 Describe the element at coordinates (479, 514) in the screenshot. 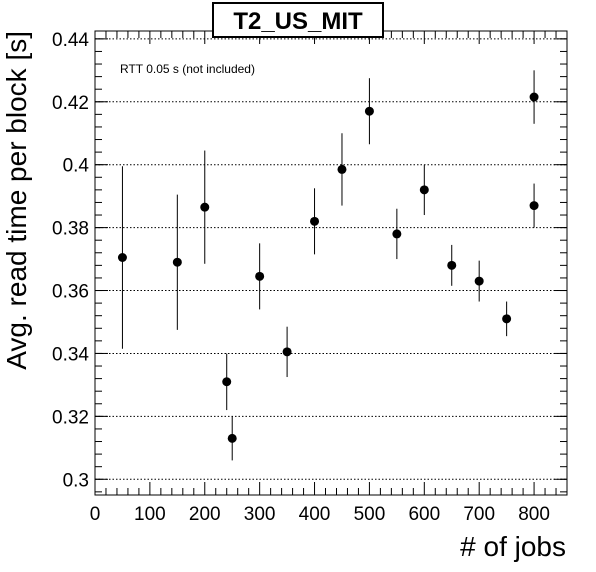

I see `x-tick-label: 700` at that location.